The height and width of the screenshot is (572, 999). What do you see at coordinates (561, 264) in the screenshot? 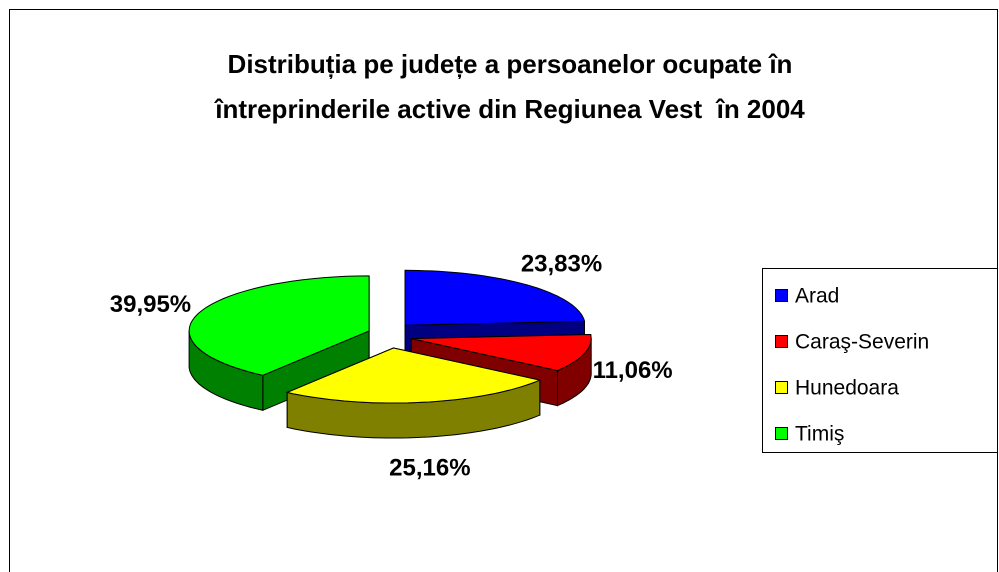
I see `value-label: 23,83%` at bounding box center [561, 264].